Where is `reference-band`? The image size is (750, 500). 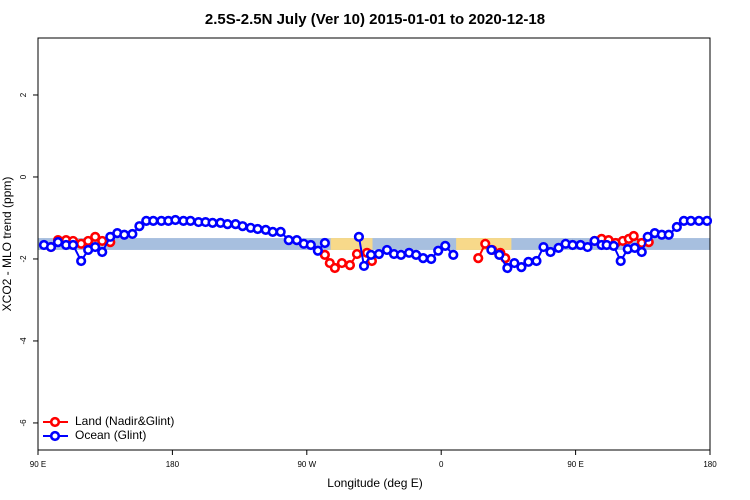 reference-band is located at coordinates (374, 244).